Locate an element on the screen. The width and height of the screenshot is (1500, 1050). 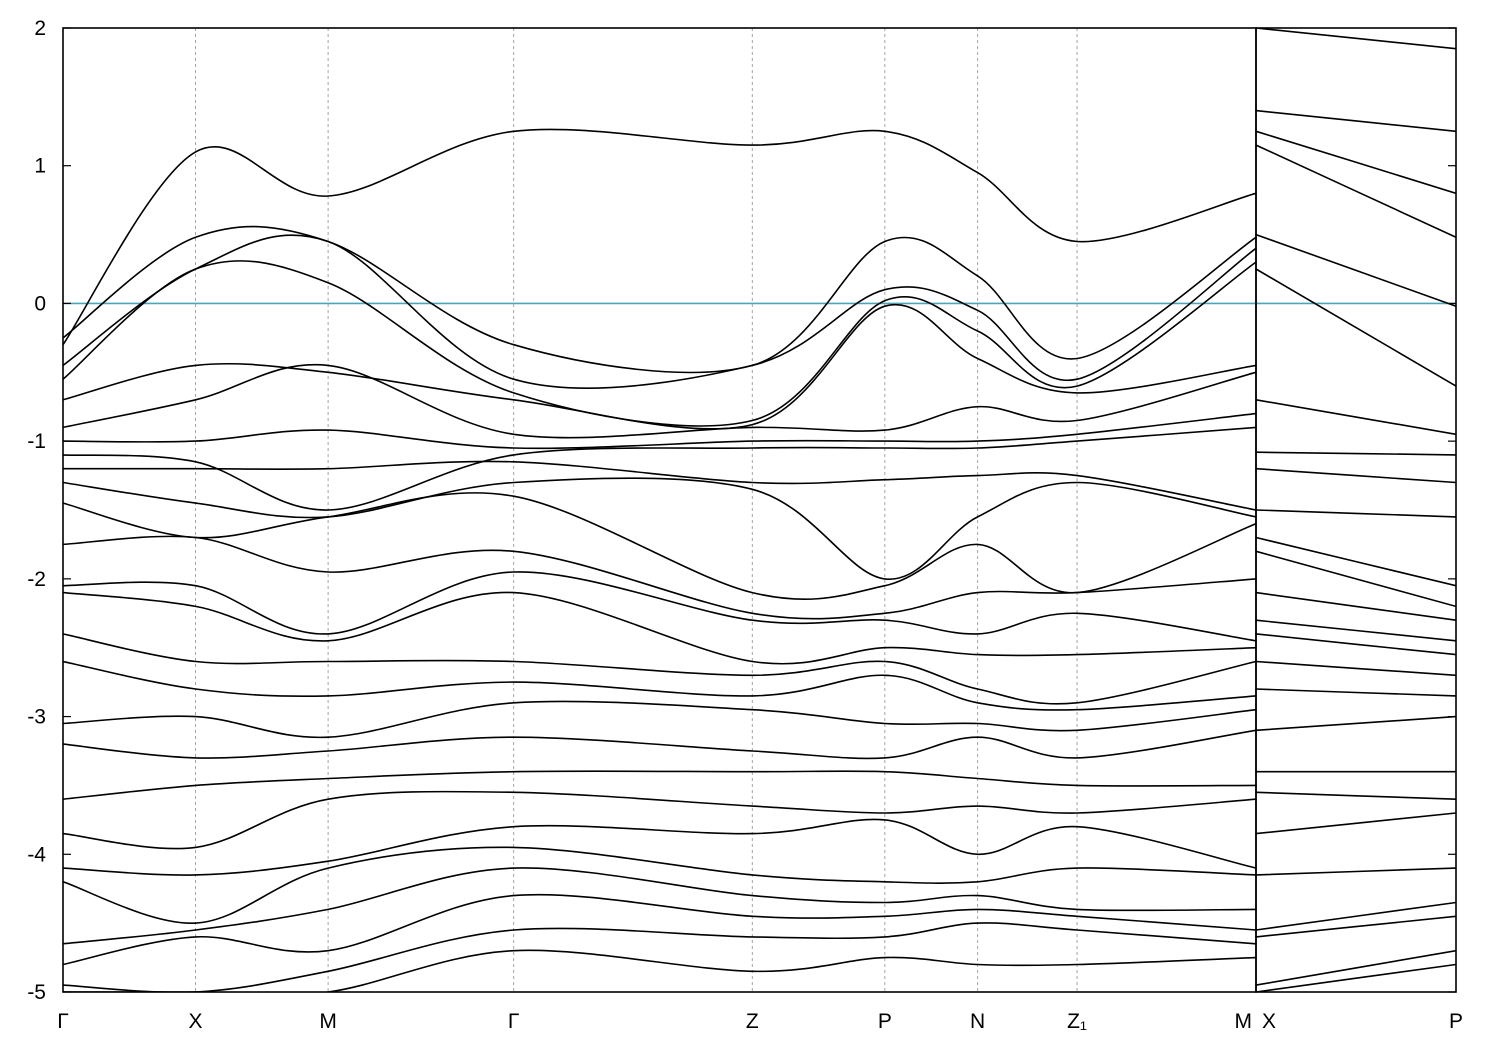
x-tick-label: Z₁ is located at coordinates (1077, 1021).